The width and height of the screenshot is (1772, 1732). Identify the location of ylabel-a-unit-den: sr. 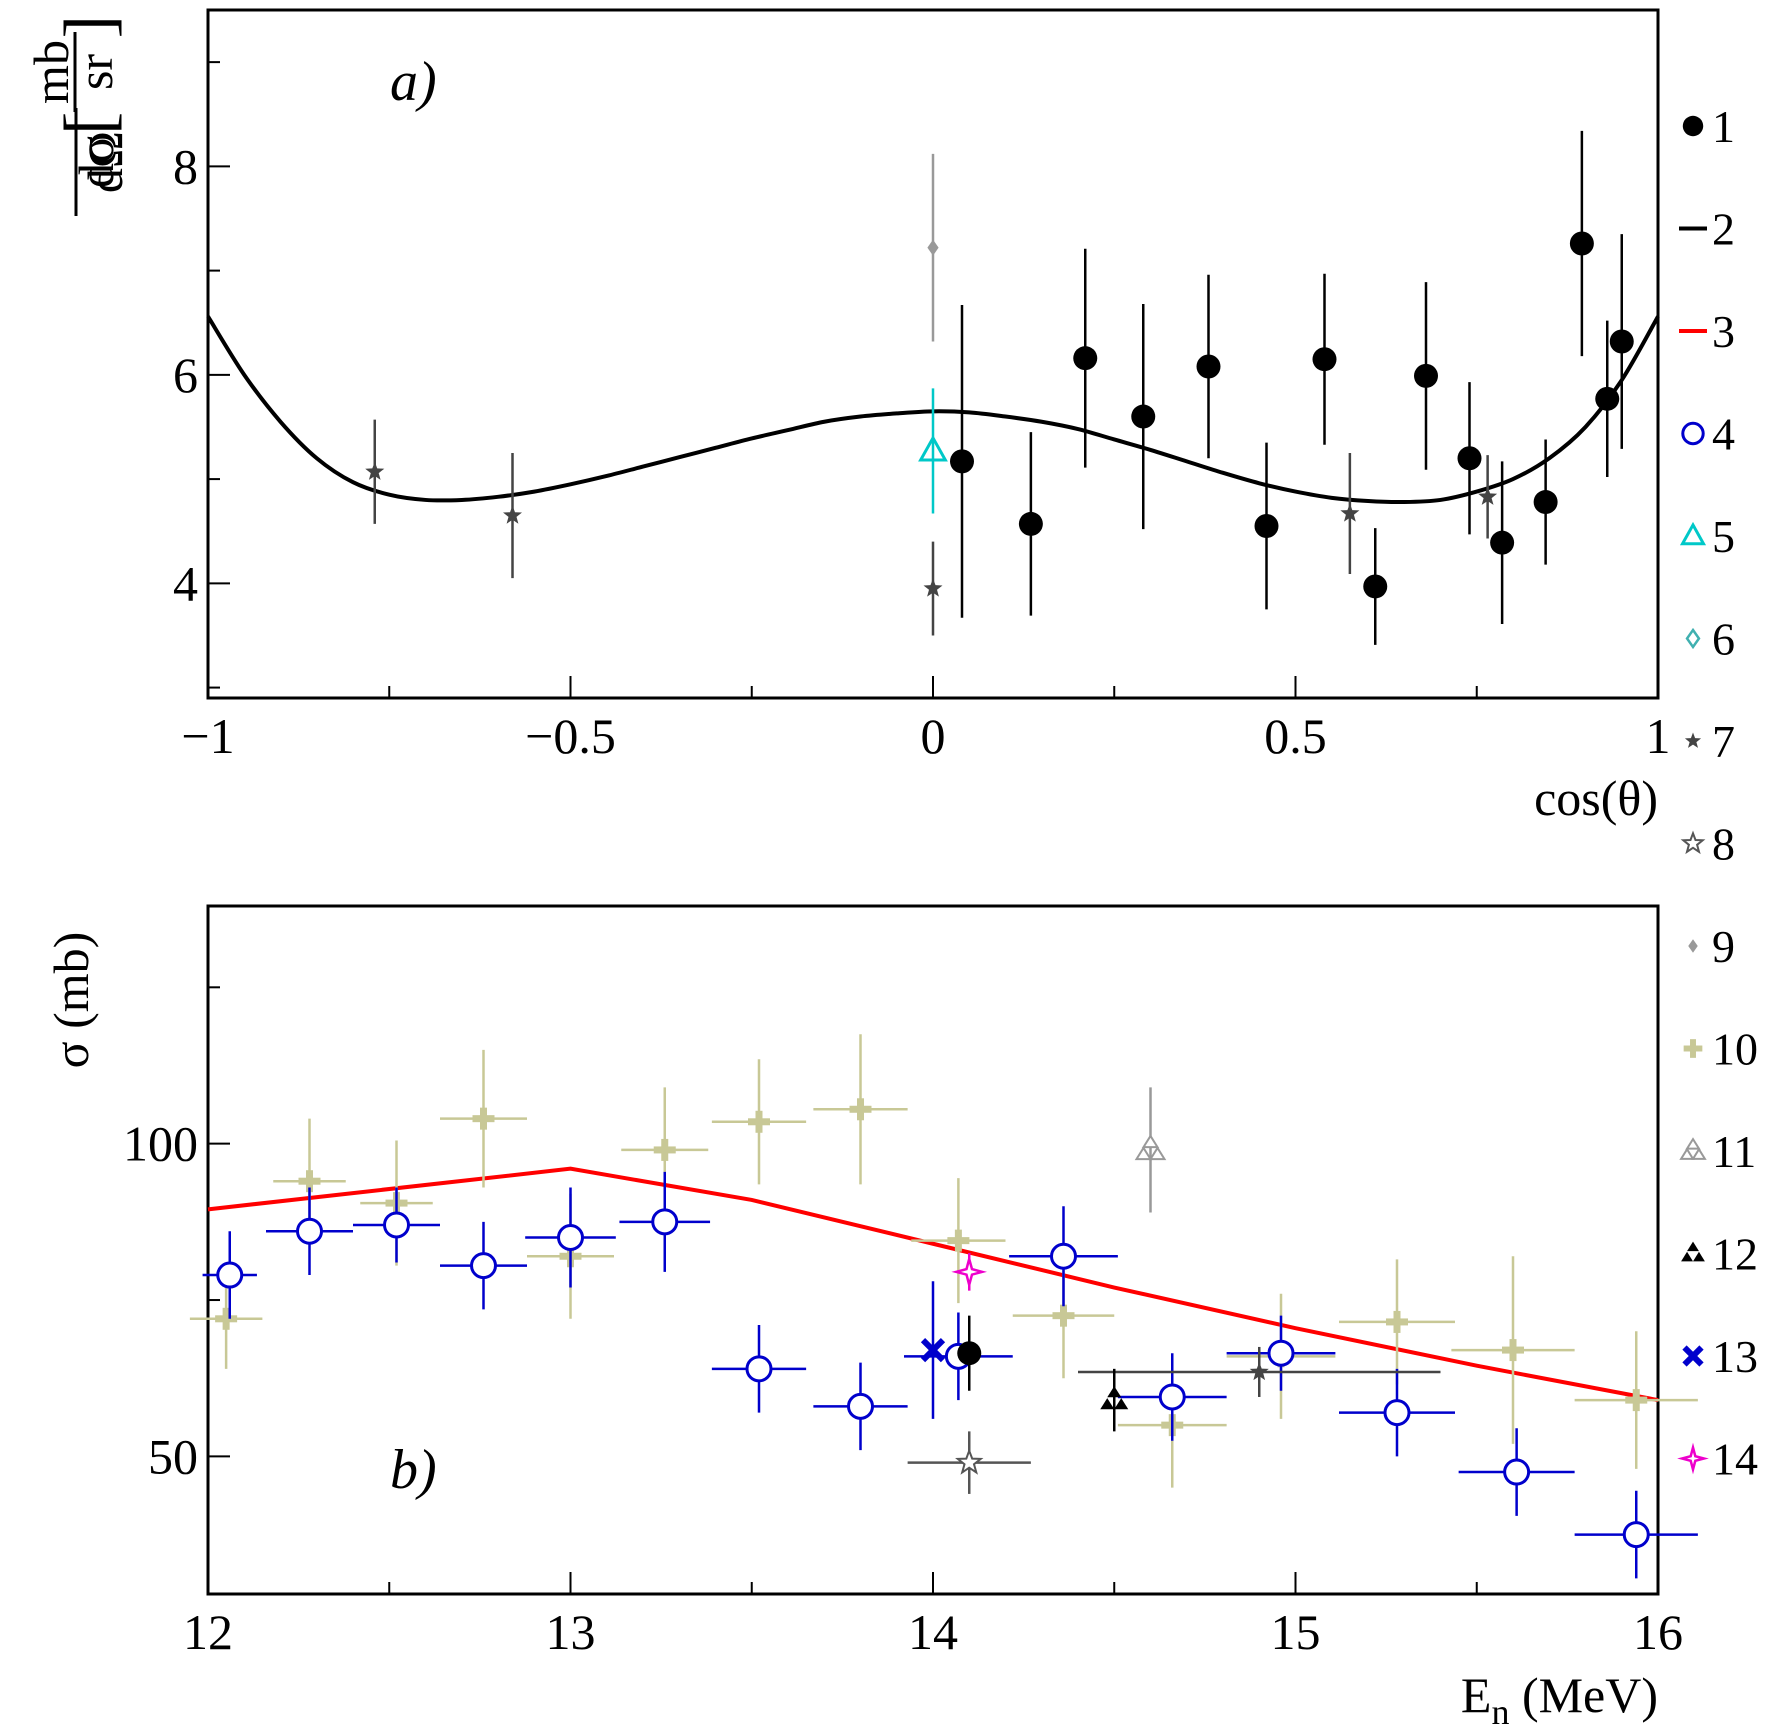
(95, 72).